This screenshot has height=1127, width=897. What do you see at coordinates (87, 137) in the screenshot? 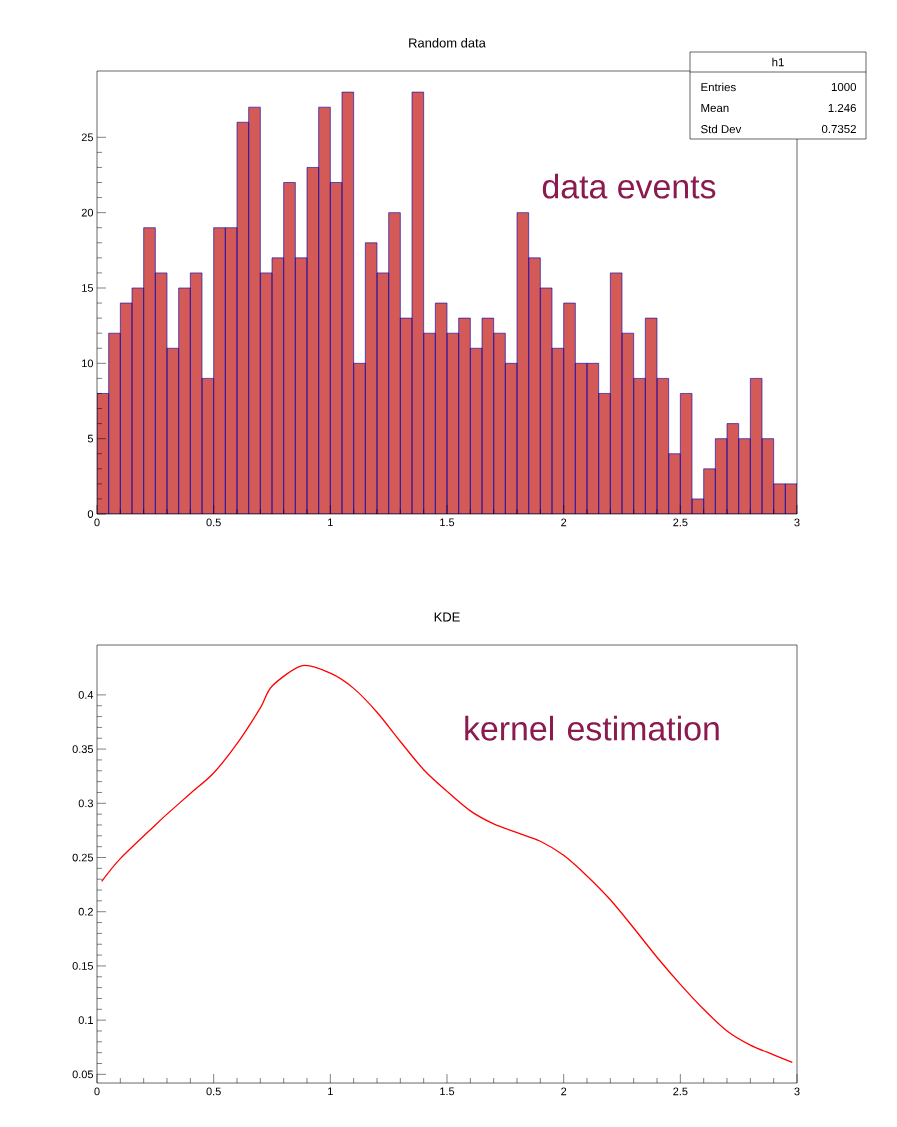
I see `y-tick-label: 25` at bounding box center [87, 137].